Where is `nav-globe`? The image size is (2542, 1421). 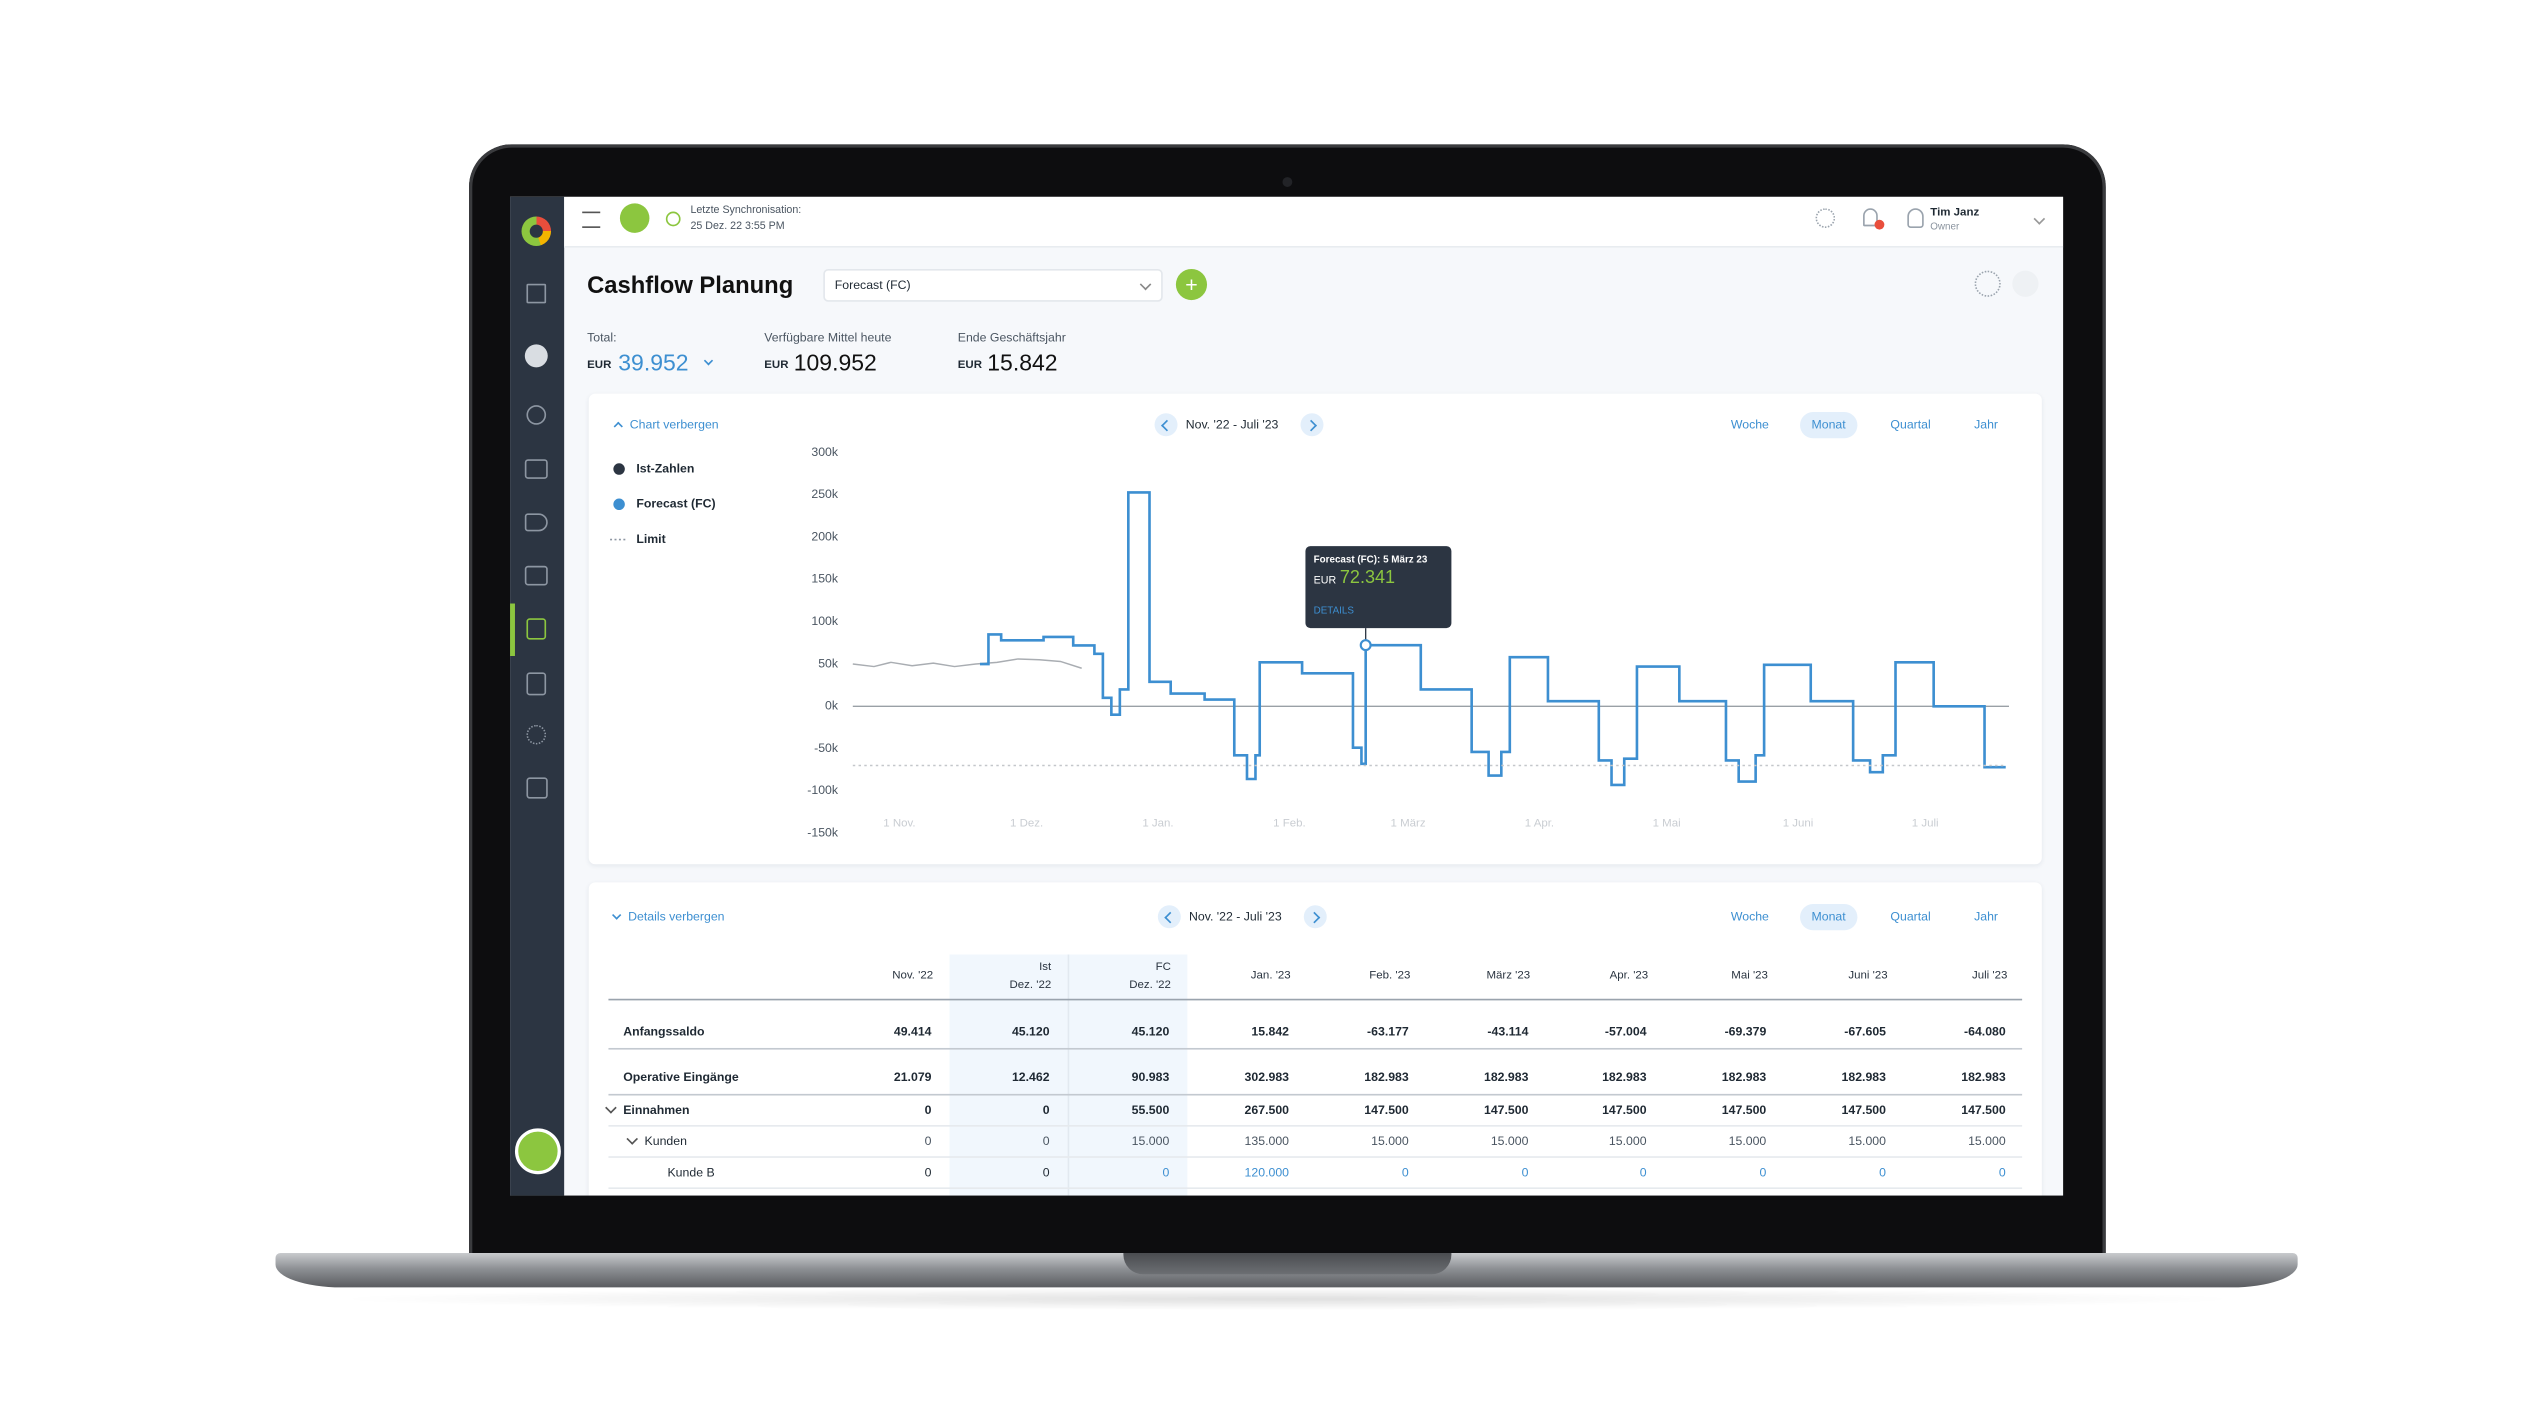
nav-globe is located at coordinates (536, 356).